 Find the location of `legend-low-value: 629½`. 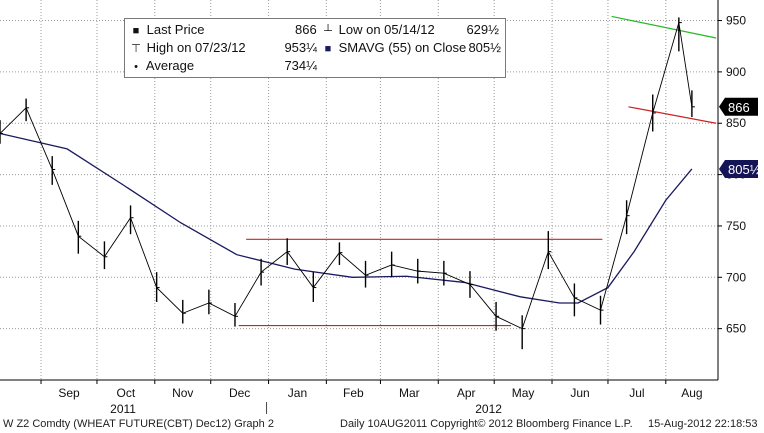

legend-low-value: 629½ is located at coordinates (482, 29).